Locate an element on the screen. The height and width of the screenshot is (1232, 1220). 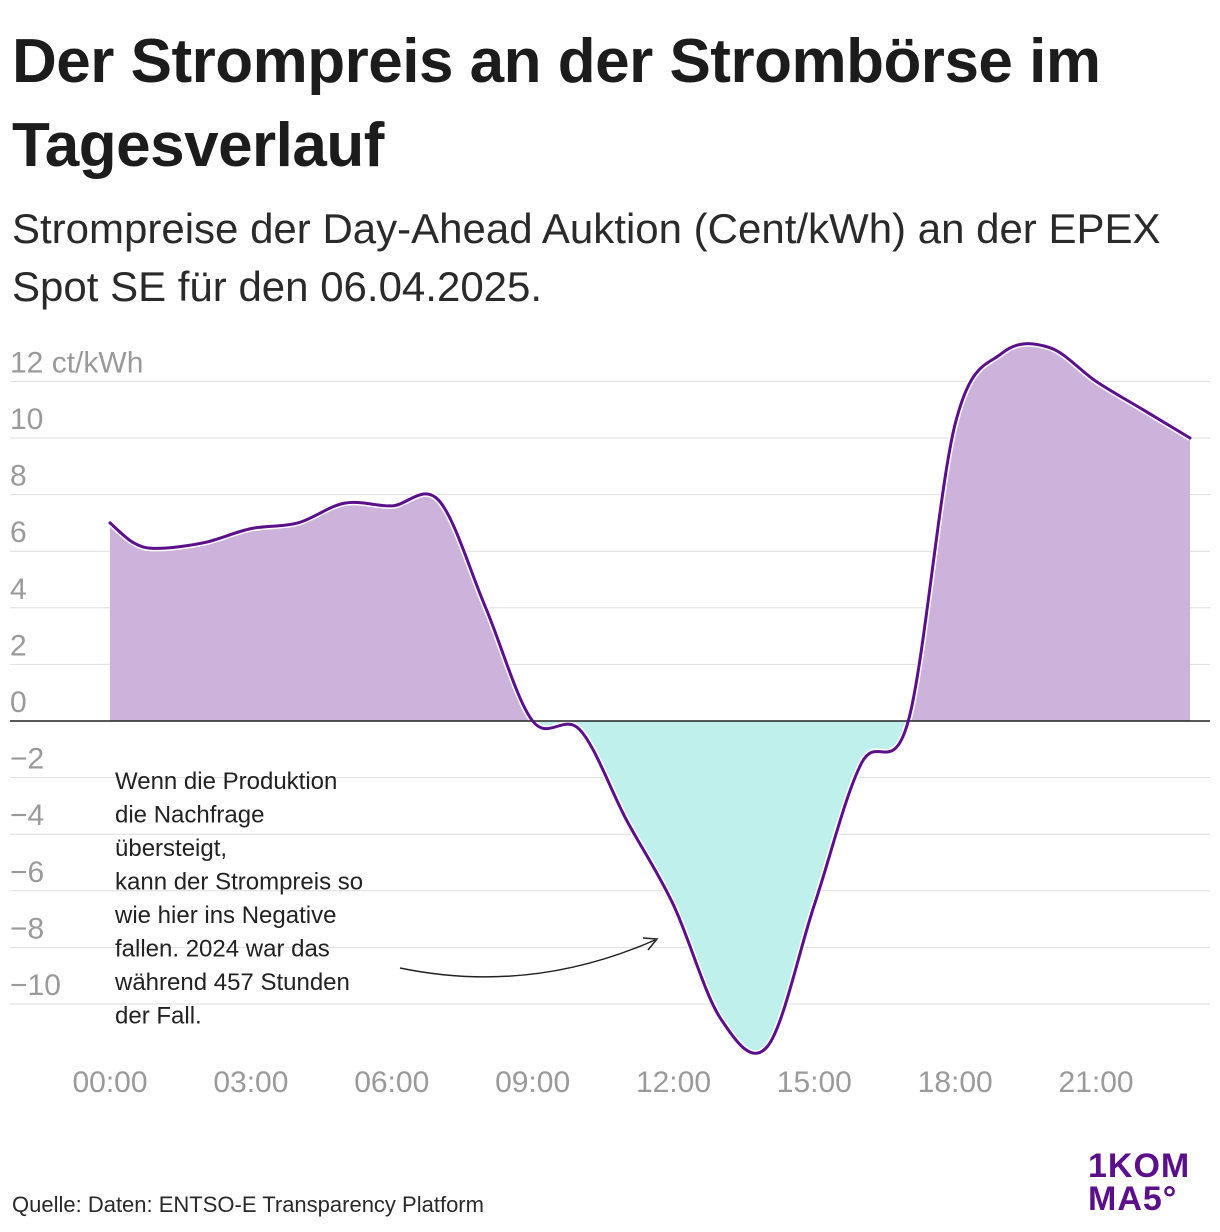
x-tick-label: 09:00 is located at coordinates (532, 1082).